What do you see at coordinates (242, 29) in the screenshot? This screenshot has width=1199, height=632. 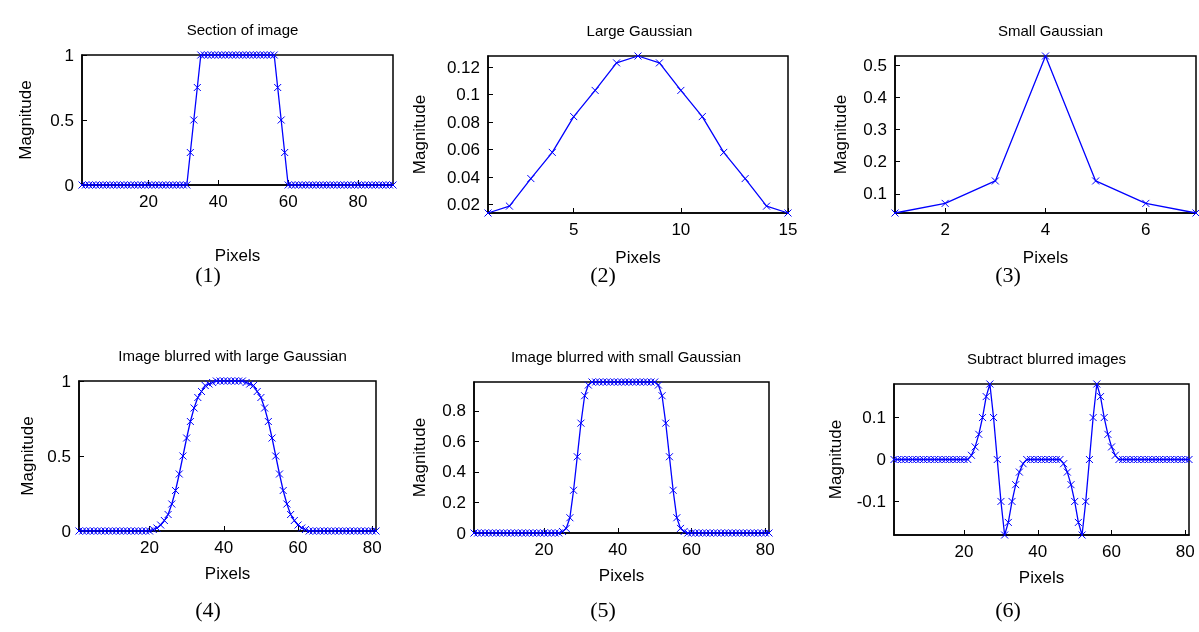 I see `chart-title: Section of image` at bounding box center [242, 29].